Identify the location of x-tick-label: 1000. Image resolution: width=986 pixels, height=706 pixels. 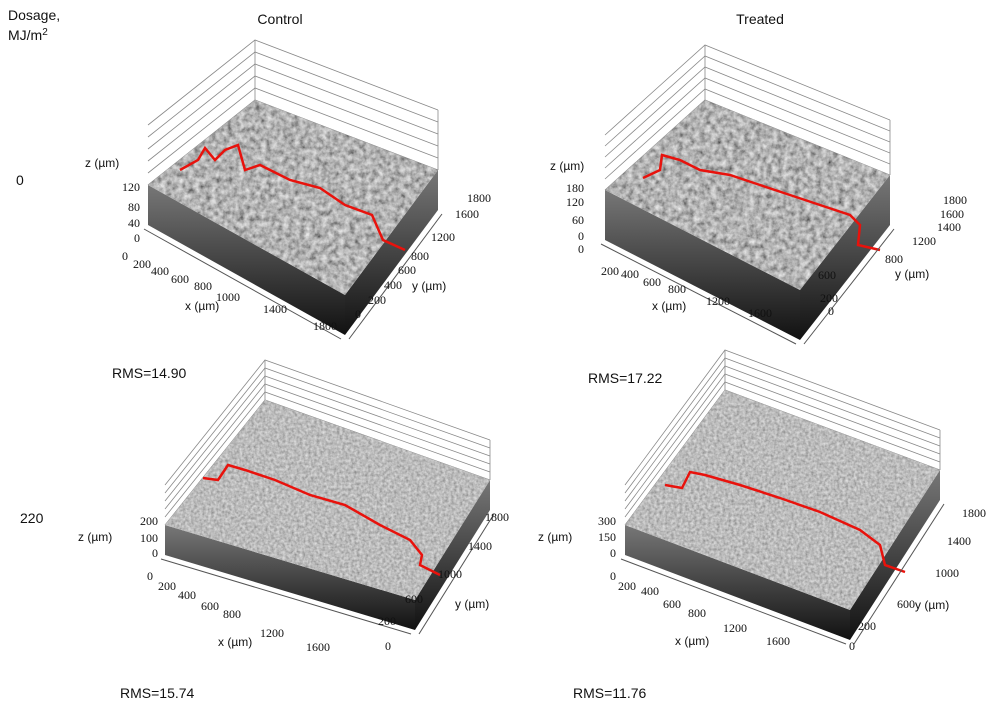
(228, 297).